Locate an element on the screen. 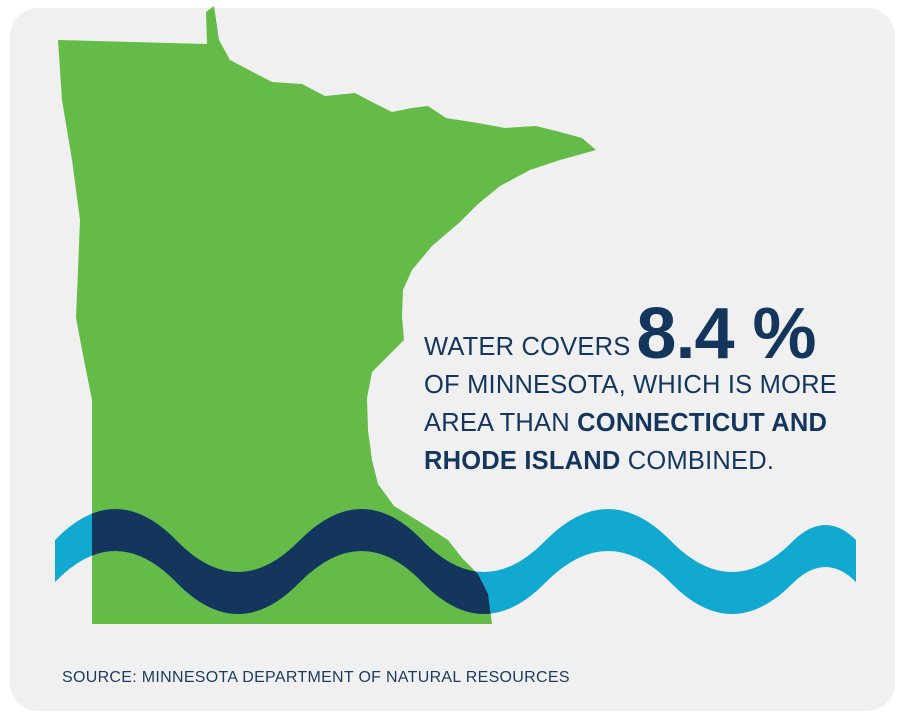  stat-line-3: AREA THAN CONNECTICUT AND is located at coordinates (644, 423).